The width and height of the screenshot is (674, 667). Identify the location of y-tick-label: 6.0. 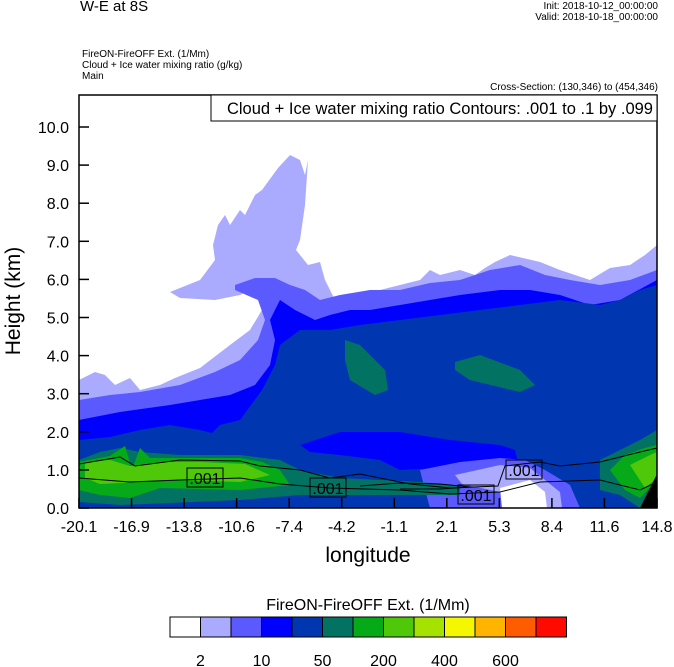
(58, 280).